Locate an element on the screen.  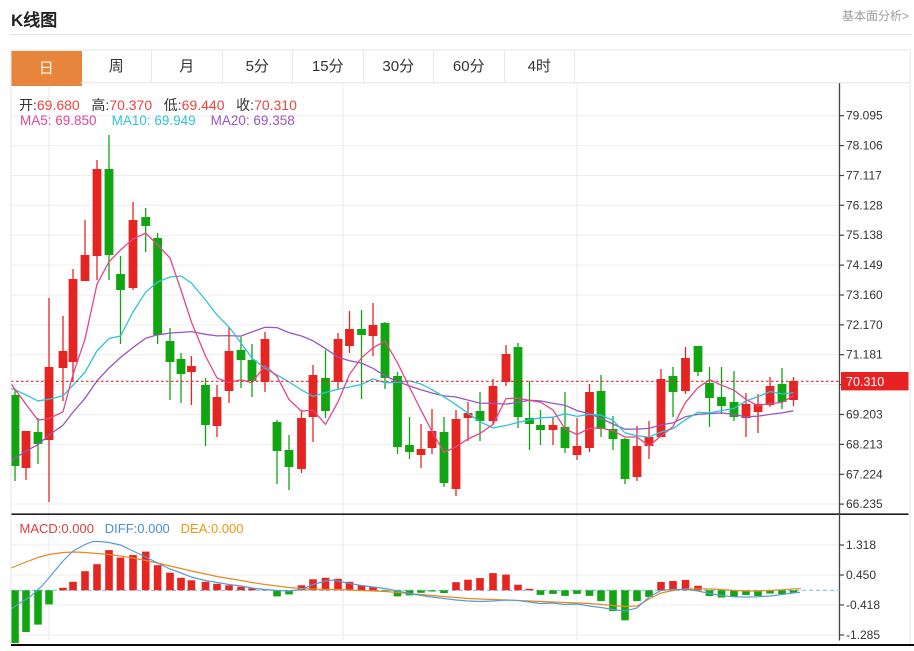
svg-text: 0.450 is located at coordinates (861, 575).